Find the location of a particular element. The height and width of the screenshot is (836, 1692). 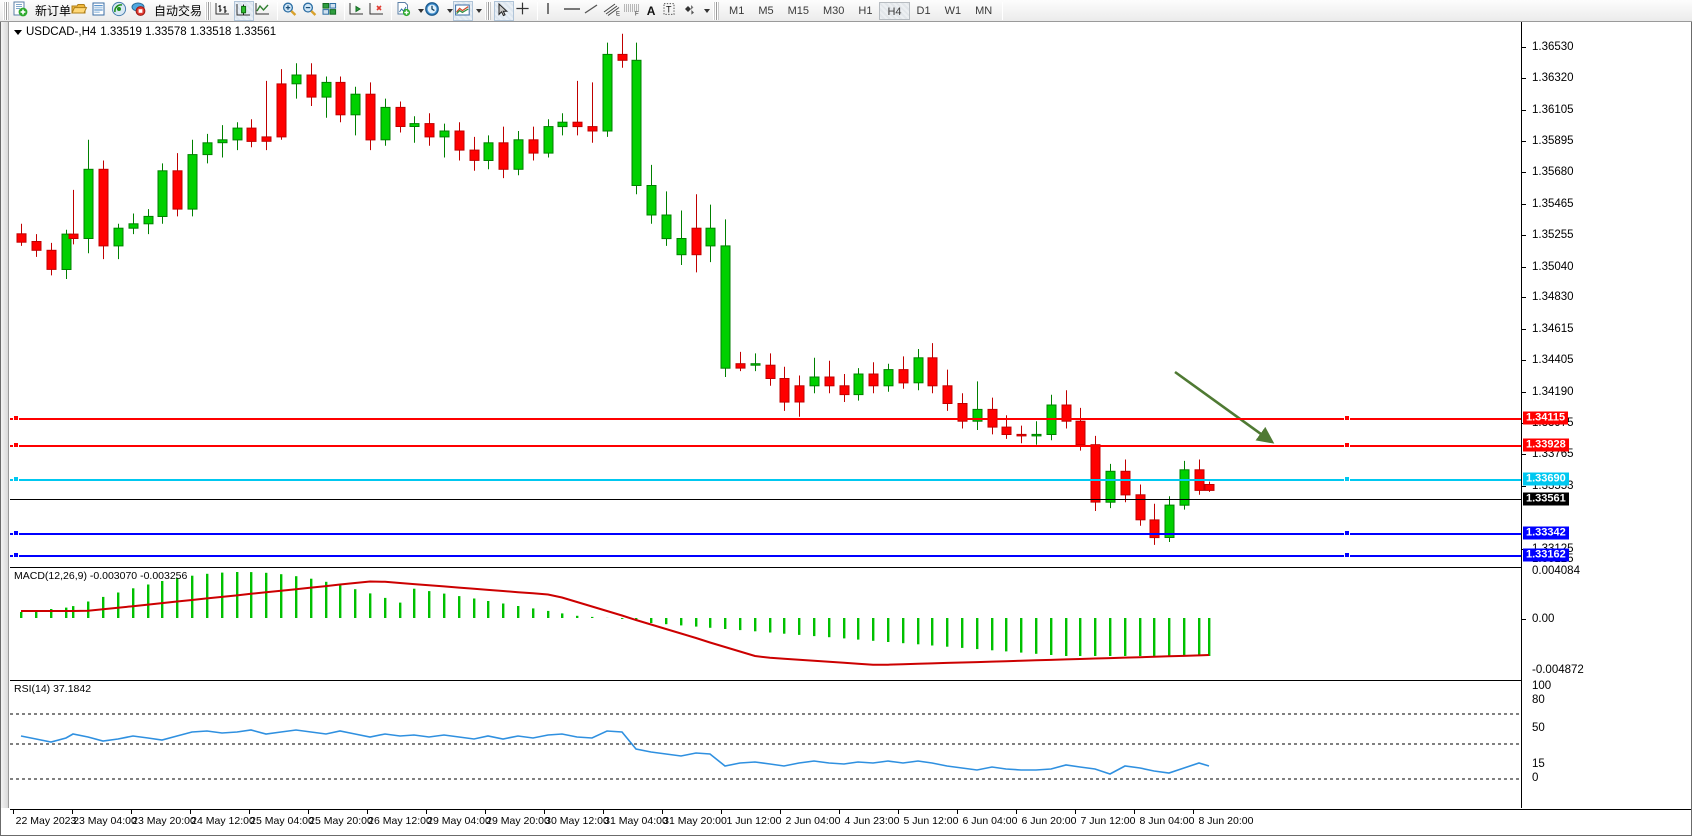

period-icon is located at coordinates (434, 11).